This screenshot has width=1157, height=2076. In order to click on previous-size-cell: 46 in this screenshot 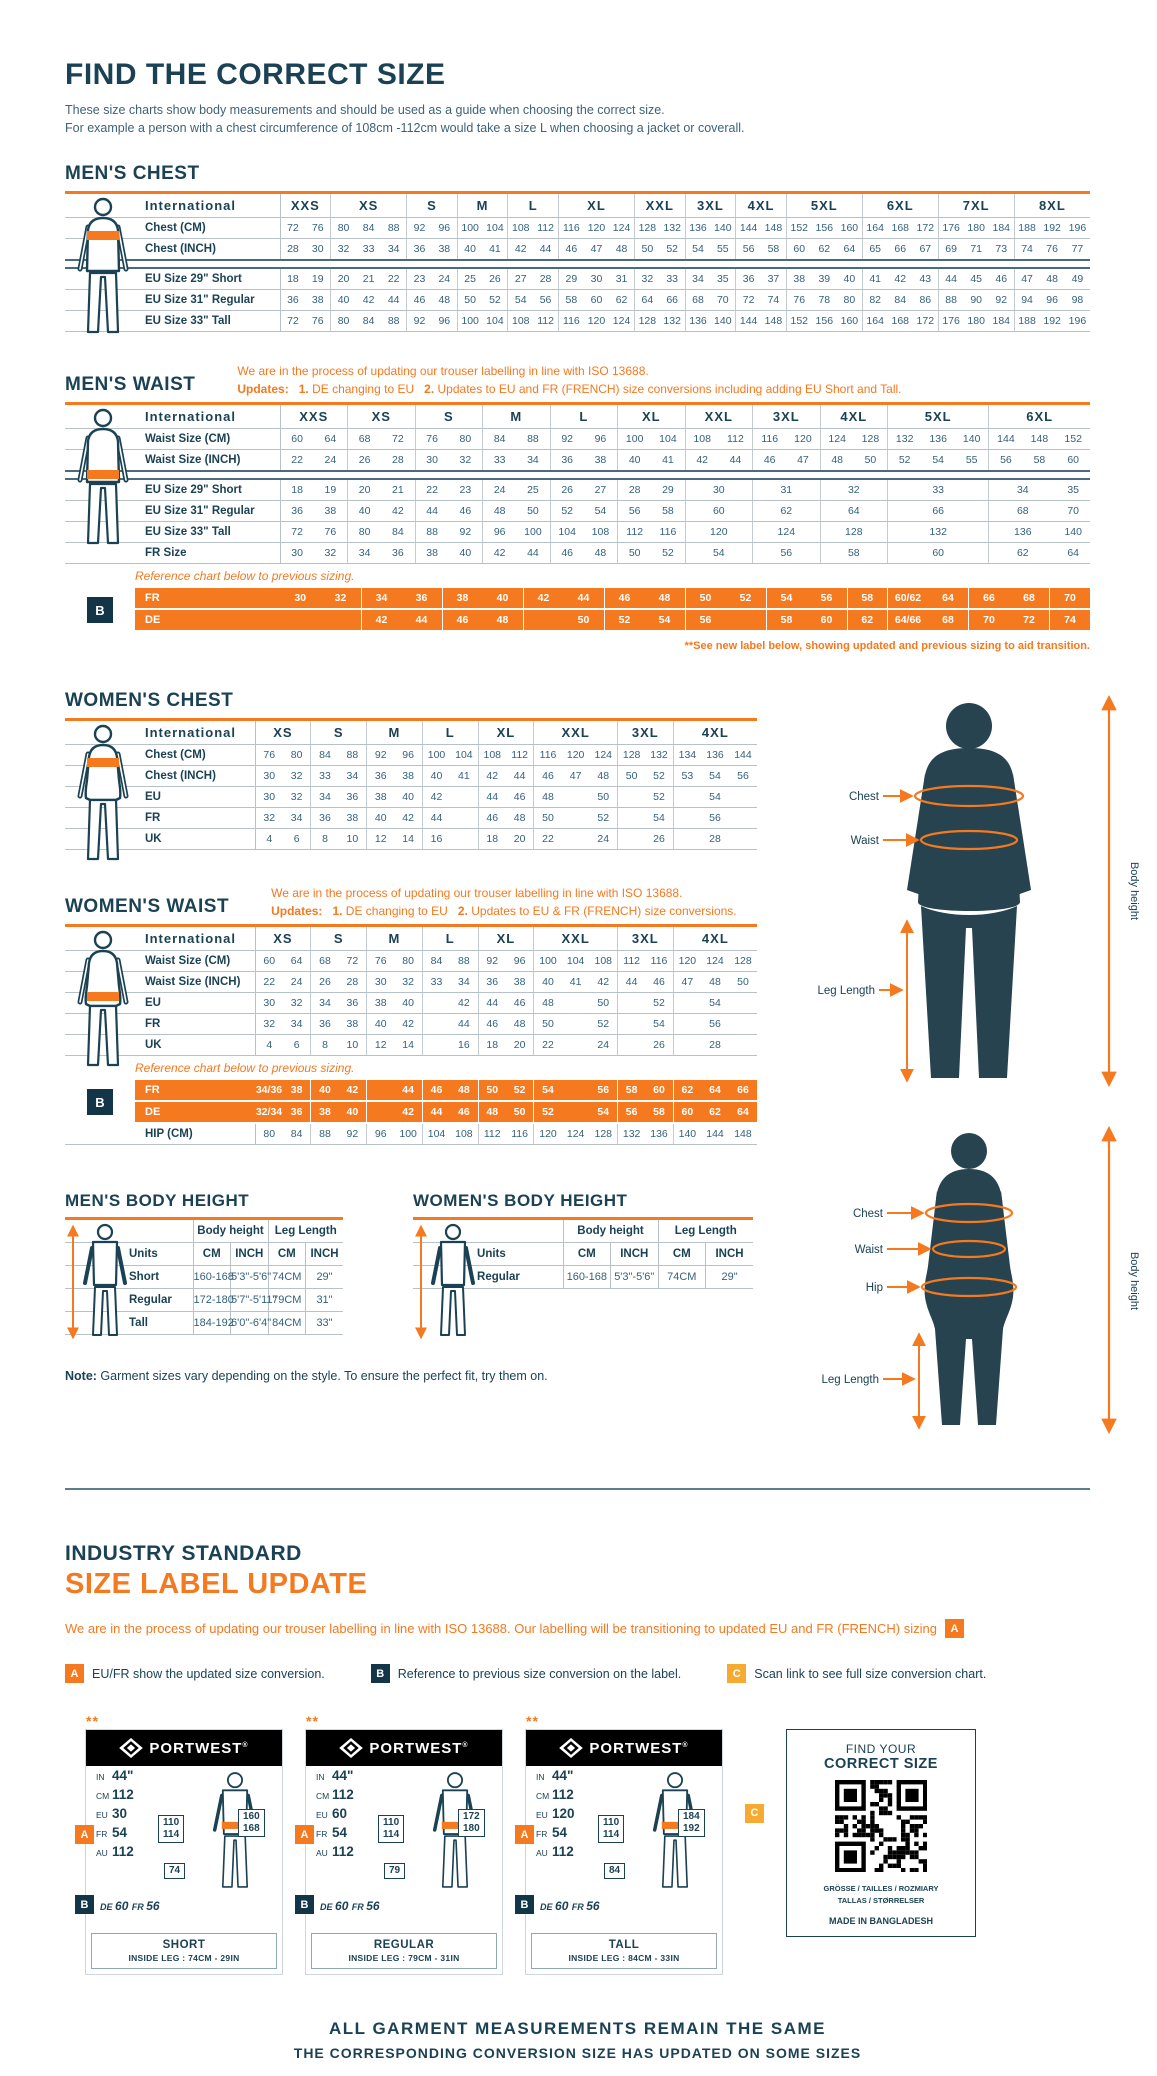, I will do `click(436, 1091)`.